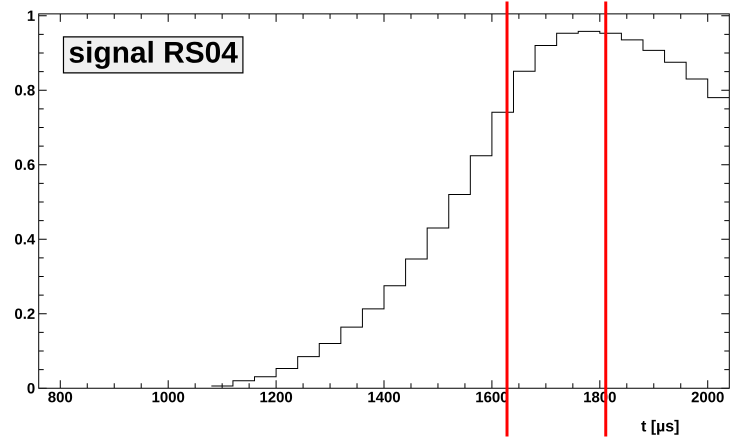 Image resolution: width=731 pixels, height=438 pixels. I want to click on y-tick-label: 0.6, so click(25, 164).